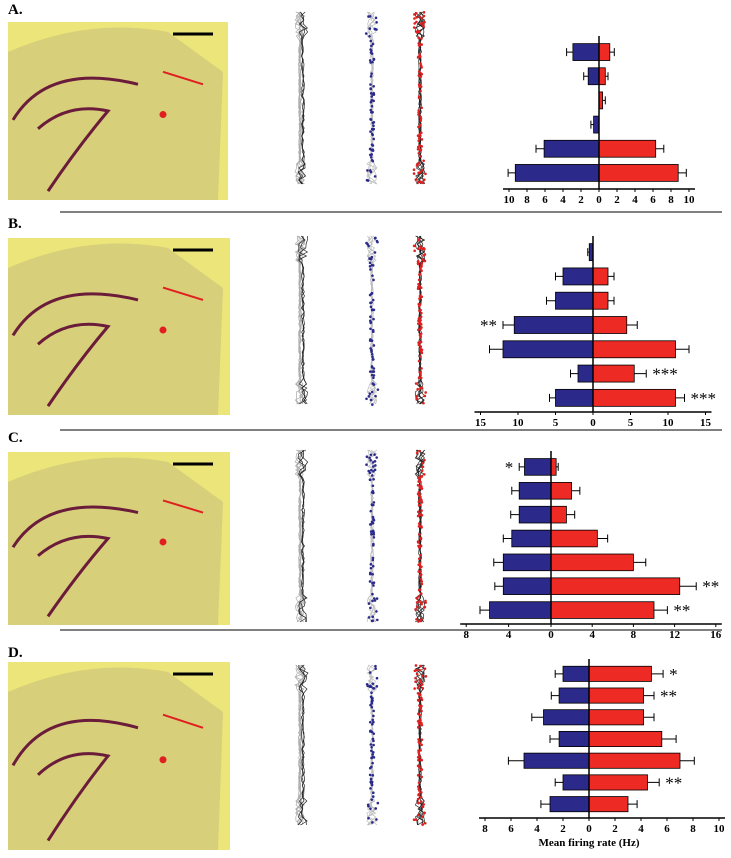 This screenshot has width=731, height=858. I want to click on x-tick-label: 4, so click(537, 829).